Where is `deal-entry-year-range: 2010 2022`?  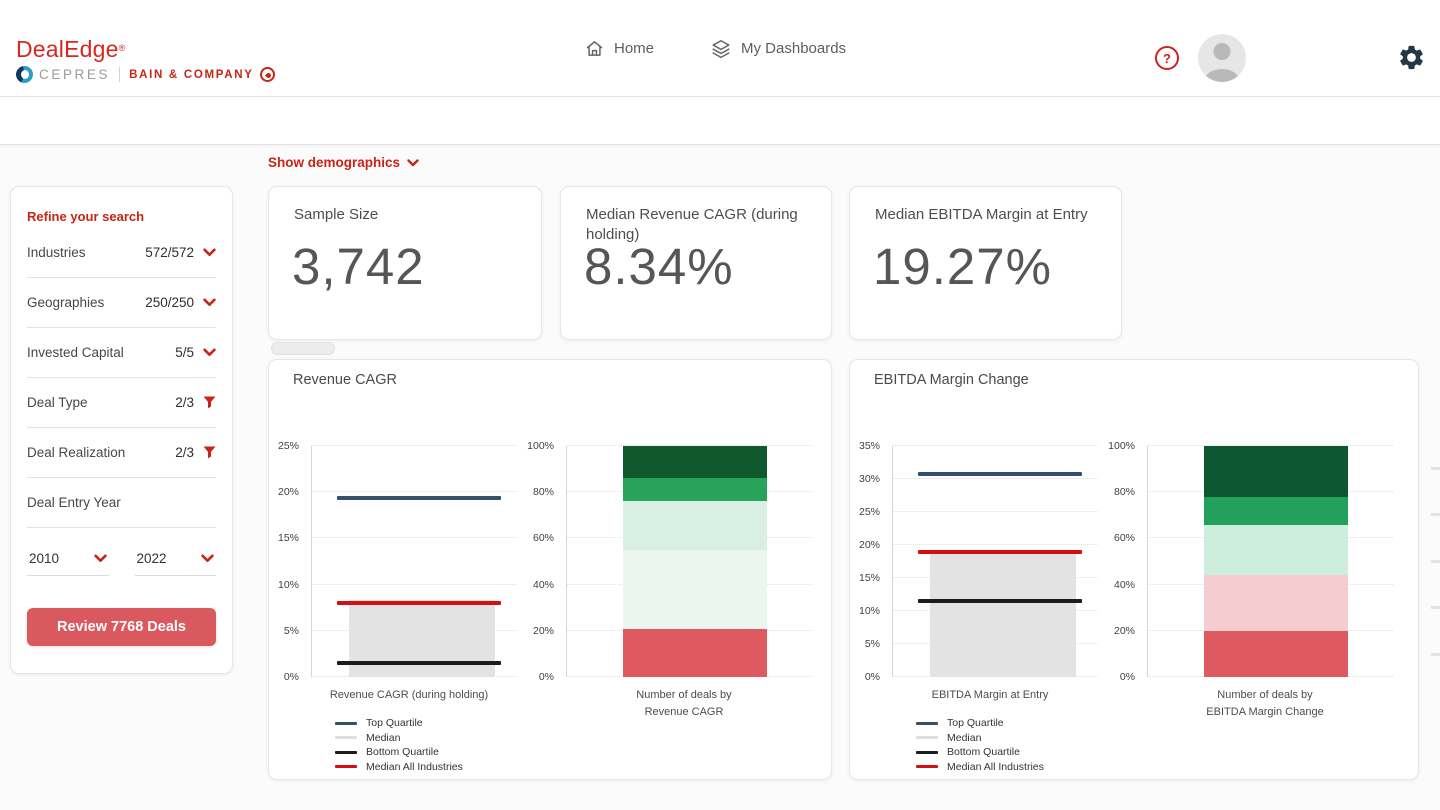
deal-entry-year-range: 2010 2022 is located at coordinates (121, 560).